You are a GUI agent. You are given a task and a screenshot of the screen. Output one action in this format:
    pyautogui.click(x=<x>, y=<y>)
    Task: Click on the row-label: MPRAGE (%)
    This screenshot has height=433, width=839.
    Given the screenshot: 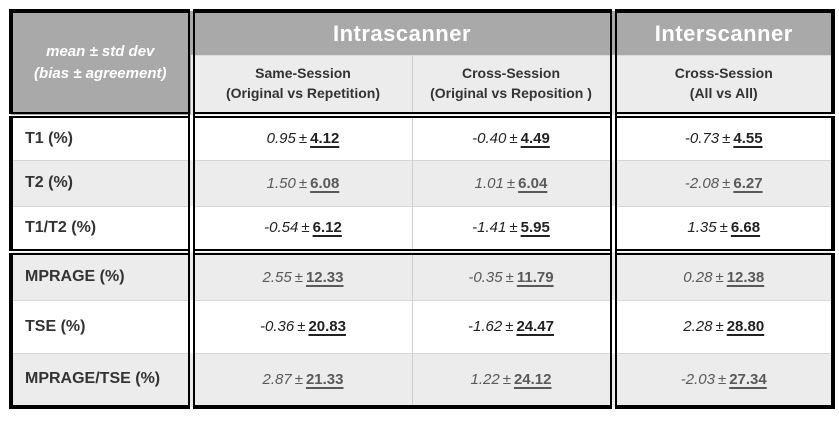 What is the action you would take?
    pyautogui.click(x=103, y=274)
    